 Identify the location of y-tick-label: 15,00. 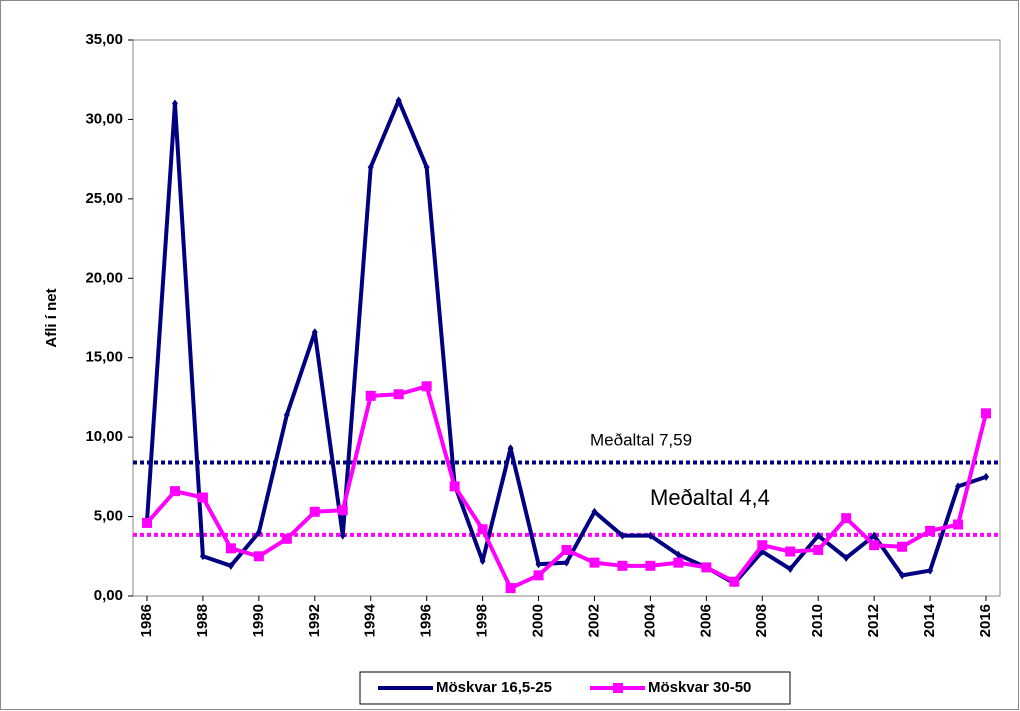
(104, 357).